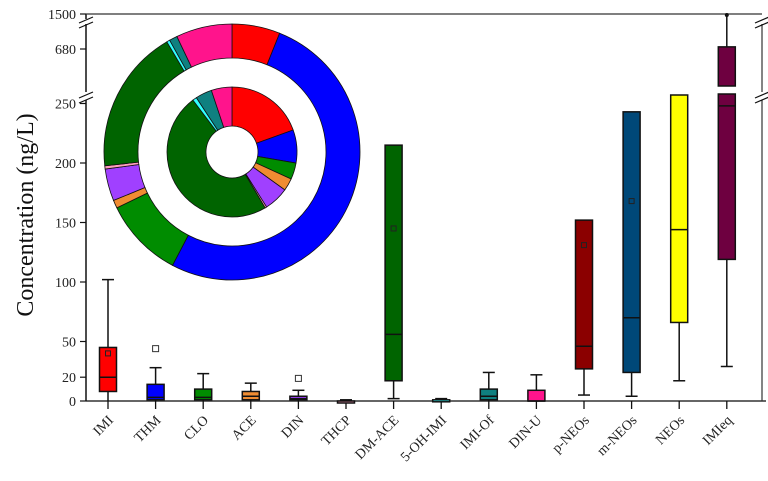 The width and height of the screenshot is (768, 481). Describe the element at coordinates (65, 50) in the screenshot. I see `y-tick-label: 680` at that location.